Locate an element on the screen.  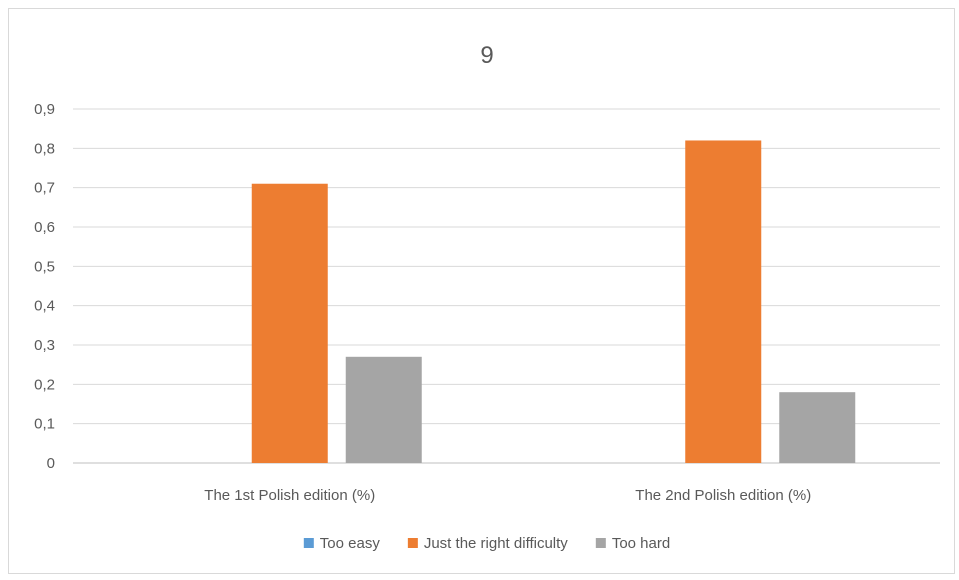
x-category-label: The 1st Polish edition (%) is located at coordinates (289, 495).